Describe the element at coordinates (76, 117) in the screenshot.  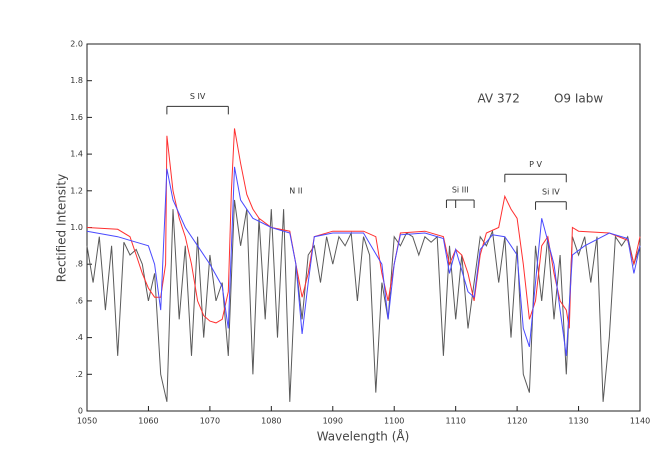
I see `y-tick-label: 1.6` at that location.